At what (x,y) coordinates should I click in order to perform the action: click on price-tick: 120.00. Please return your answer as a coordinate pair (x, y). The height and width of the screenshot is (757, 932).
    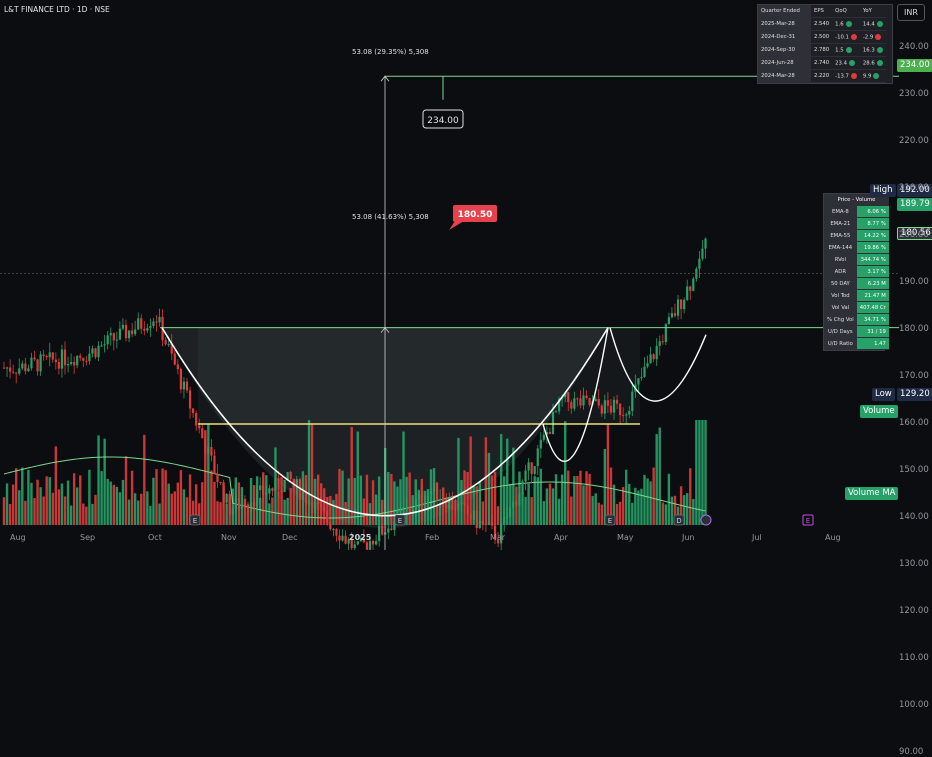
    Looking at the image, I should click on (914, 611).